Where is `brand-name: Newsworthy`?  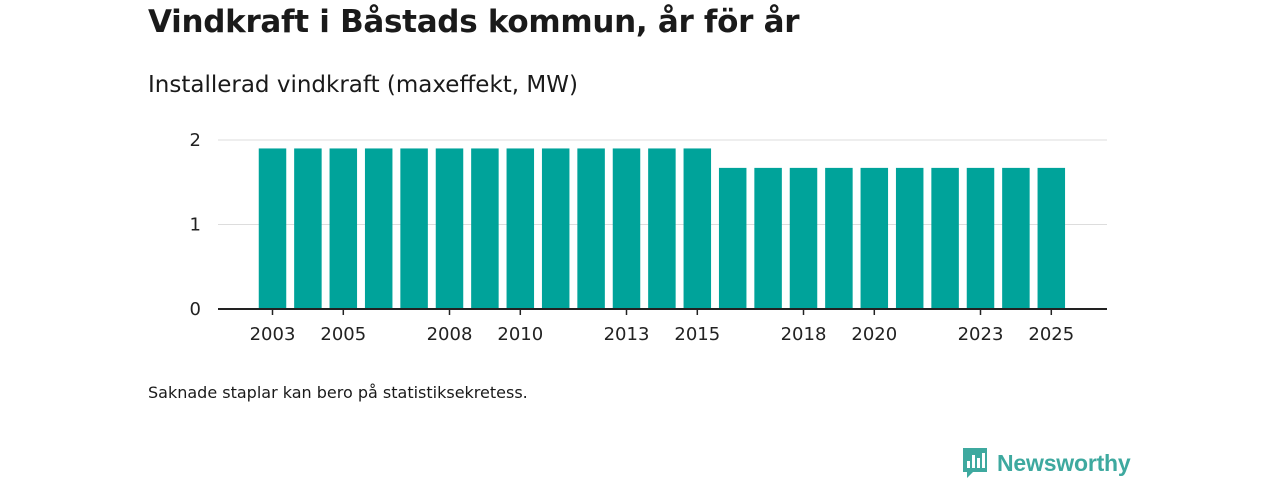
brand-name: Newsworthy is located at coordinates (1064, 462).